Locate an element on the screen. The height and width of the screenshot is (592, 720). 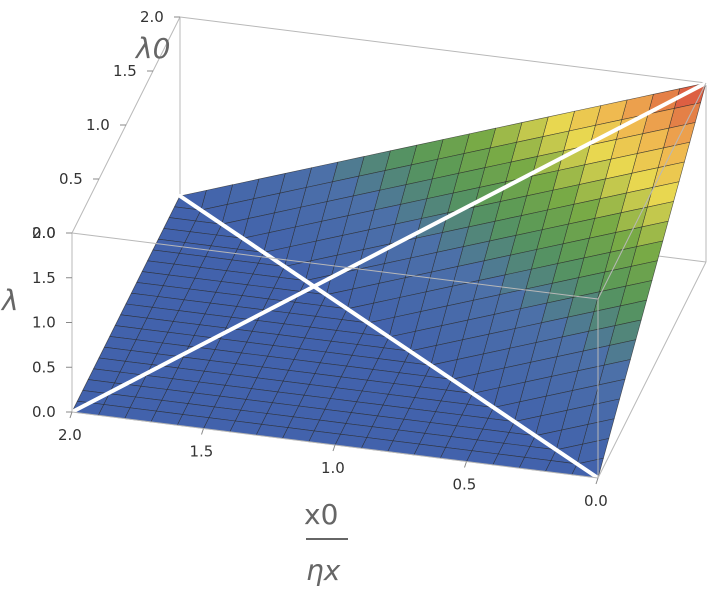
z-tick-label: 0.0 is located at coordinates (44, 412).